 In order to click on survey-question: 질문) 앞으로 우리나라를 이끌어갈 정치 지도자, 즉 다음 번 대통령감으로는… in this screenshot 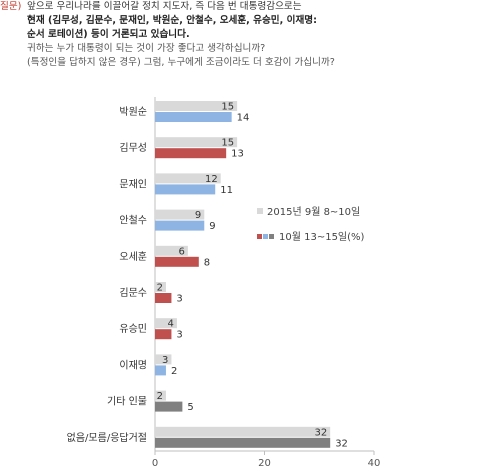, I will do `click(235, 35)`.